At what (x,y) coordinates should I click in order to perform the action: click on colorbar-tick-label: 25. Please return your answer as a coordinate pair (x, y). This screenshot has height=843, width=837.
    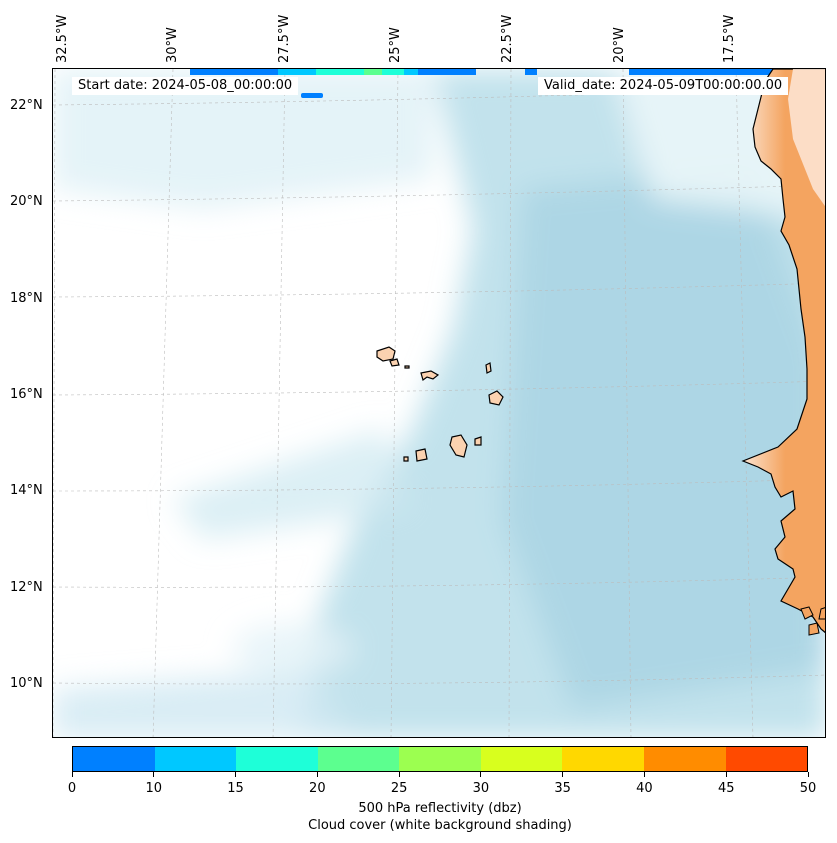
    Looking at the image, I should click on (399, 788).